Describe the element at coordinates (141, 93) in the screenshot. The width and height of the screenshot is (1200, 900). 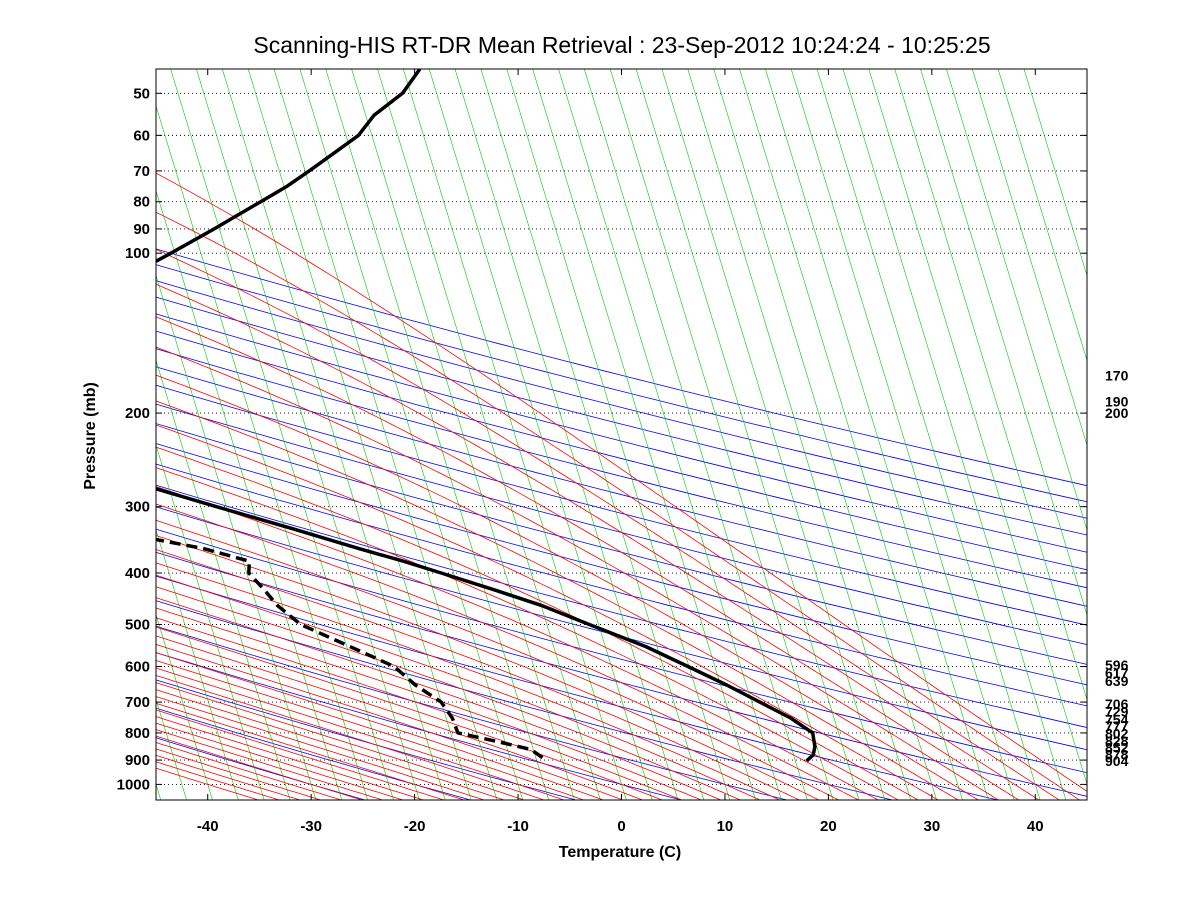
I see `y-tick-label: 50` at that location.